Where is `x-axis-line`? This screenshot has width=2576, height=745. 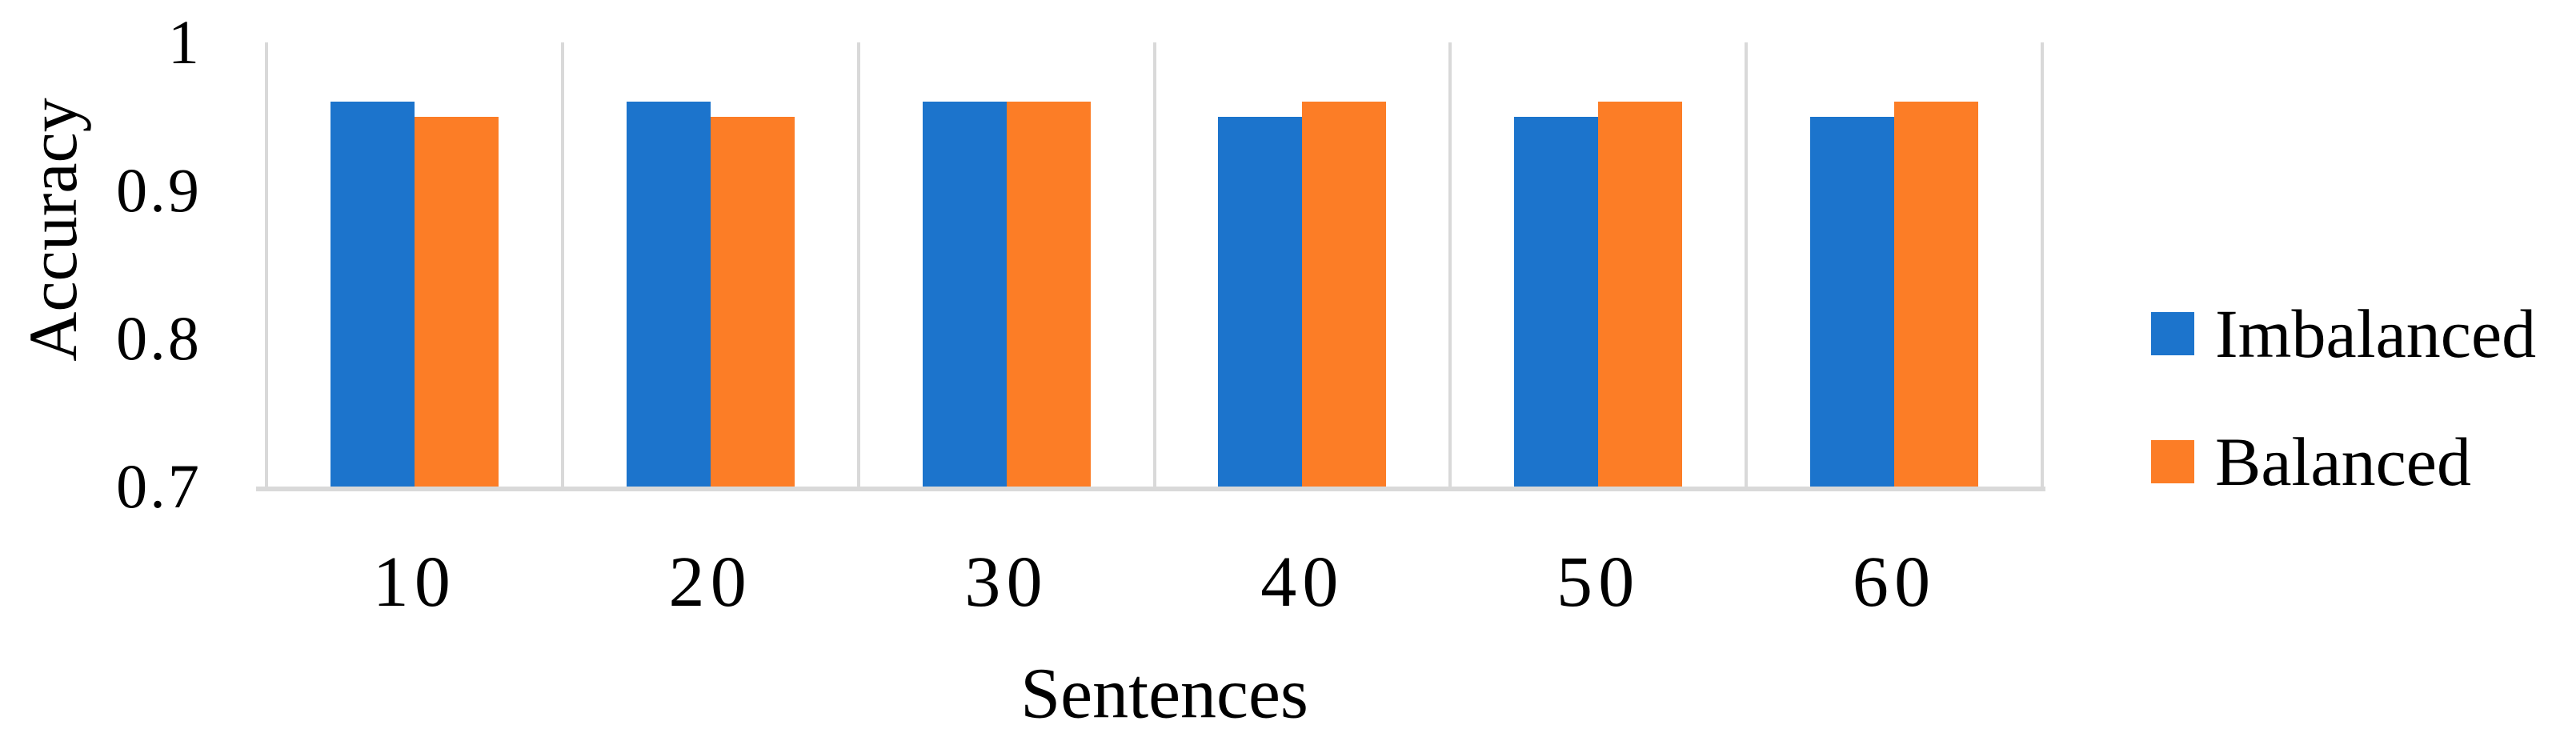 x-axis-line is located at coordinates (1150, 489).